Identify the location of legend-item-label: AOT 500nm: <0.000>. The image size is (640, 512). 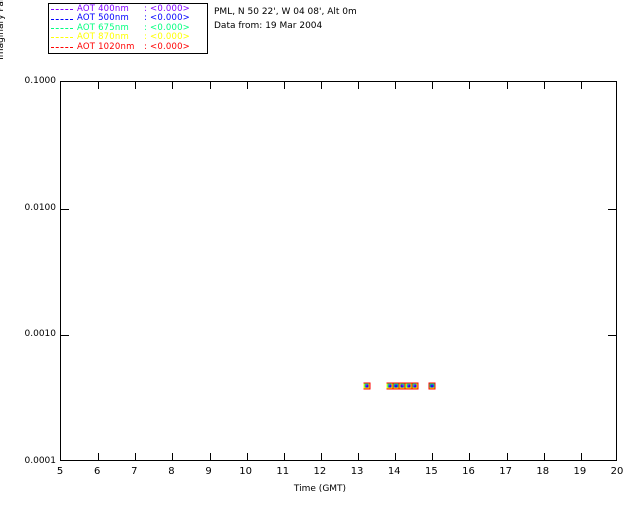
(134, 18).